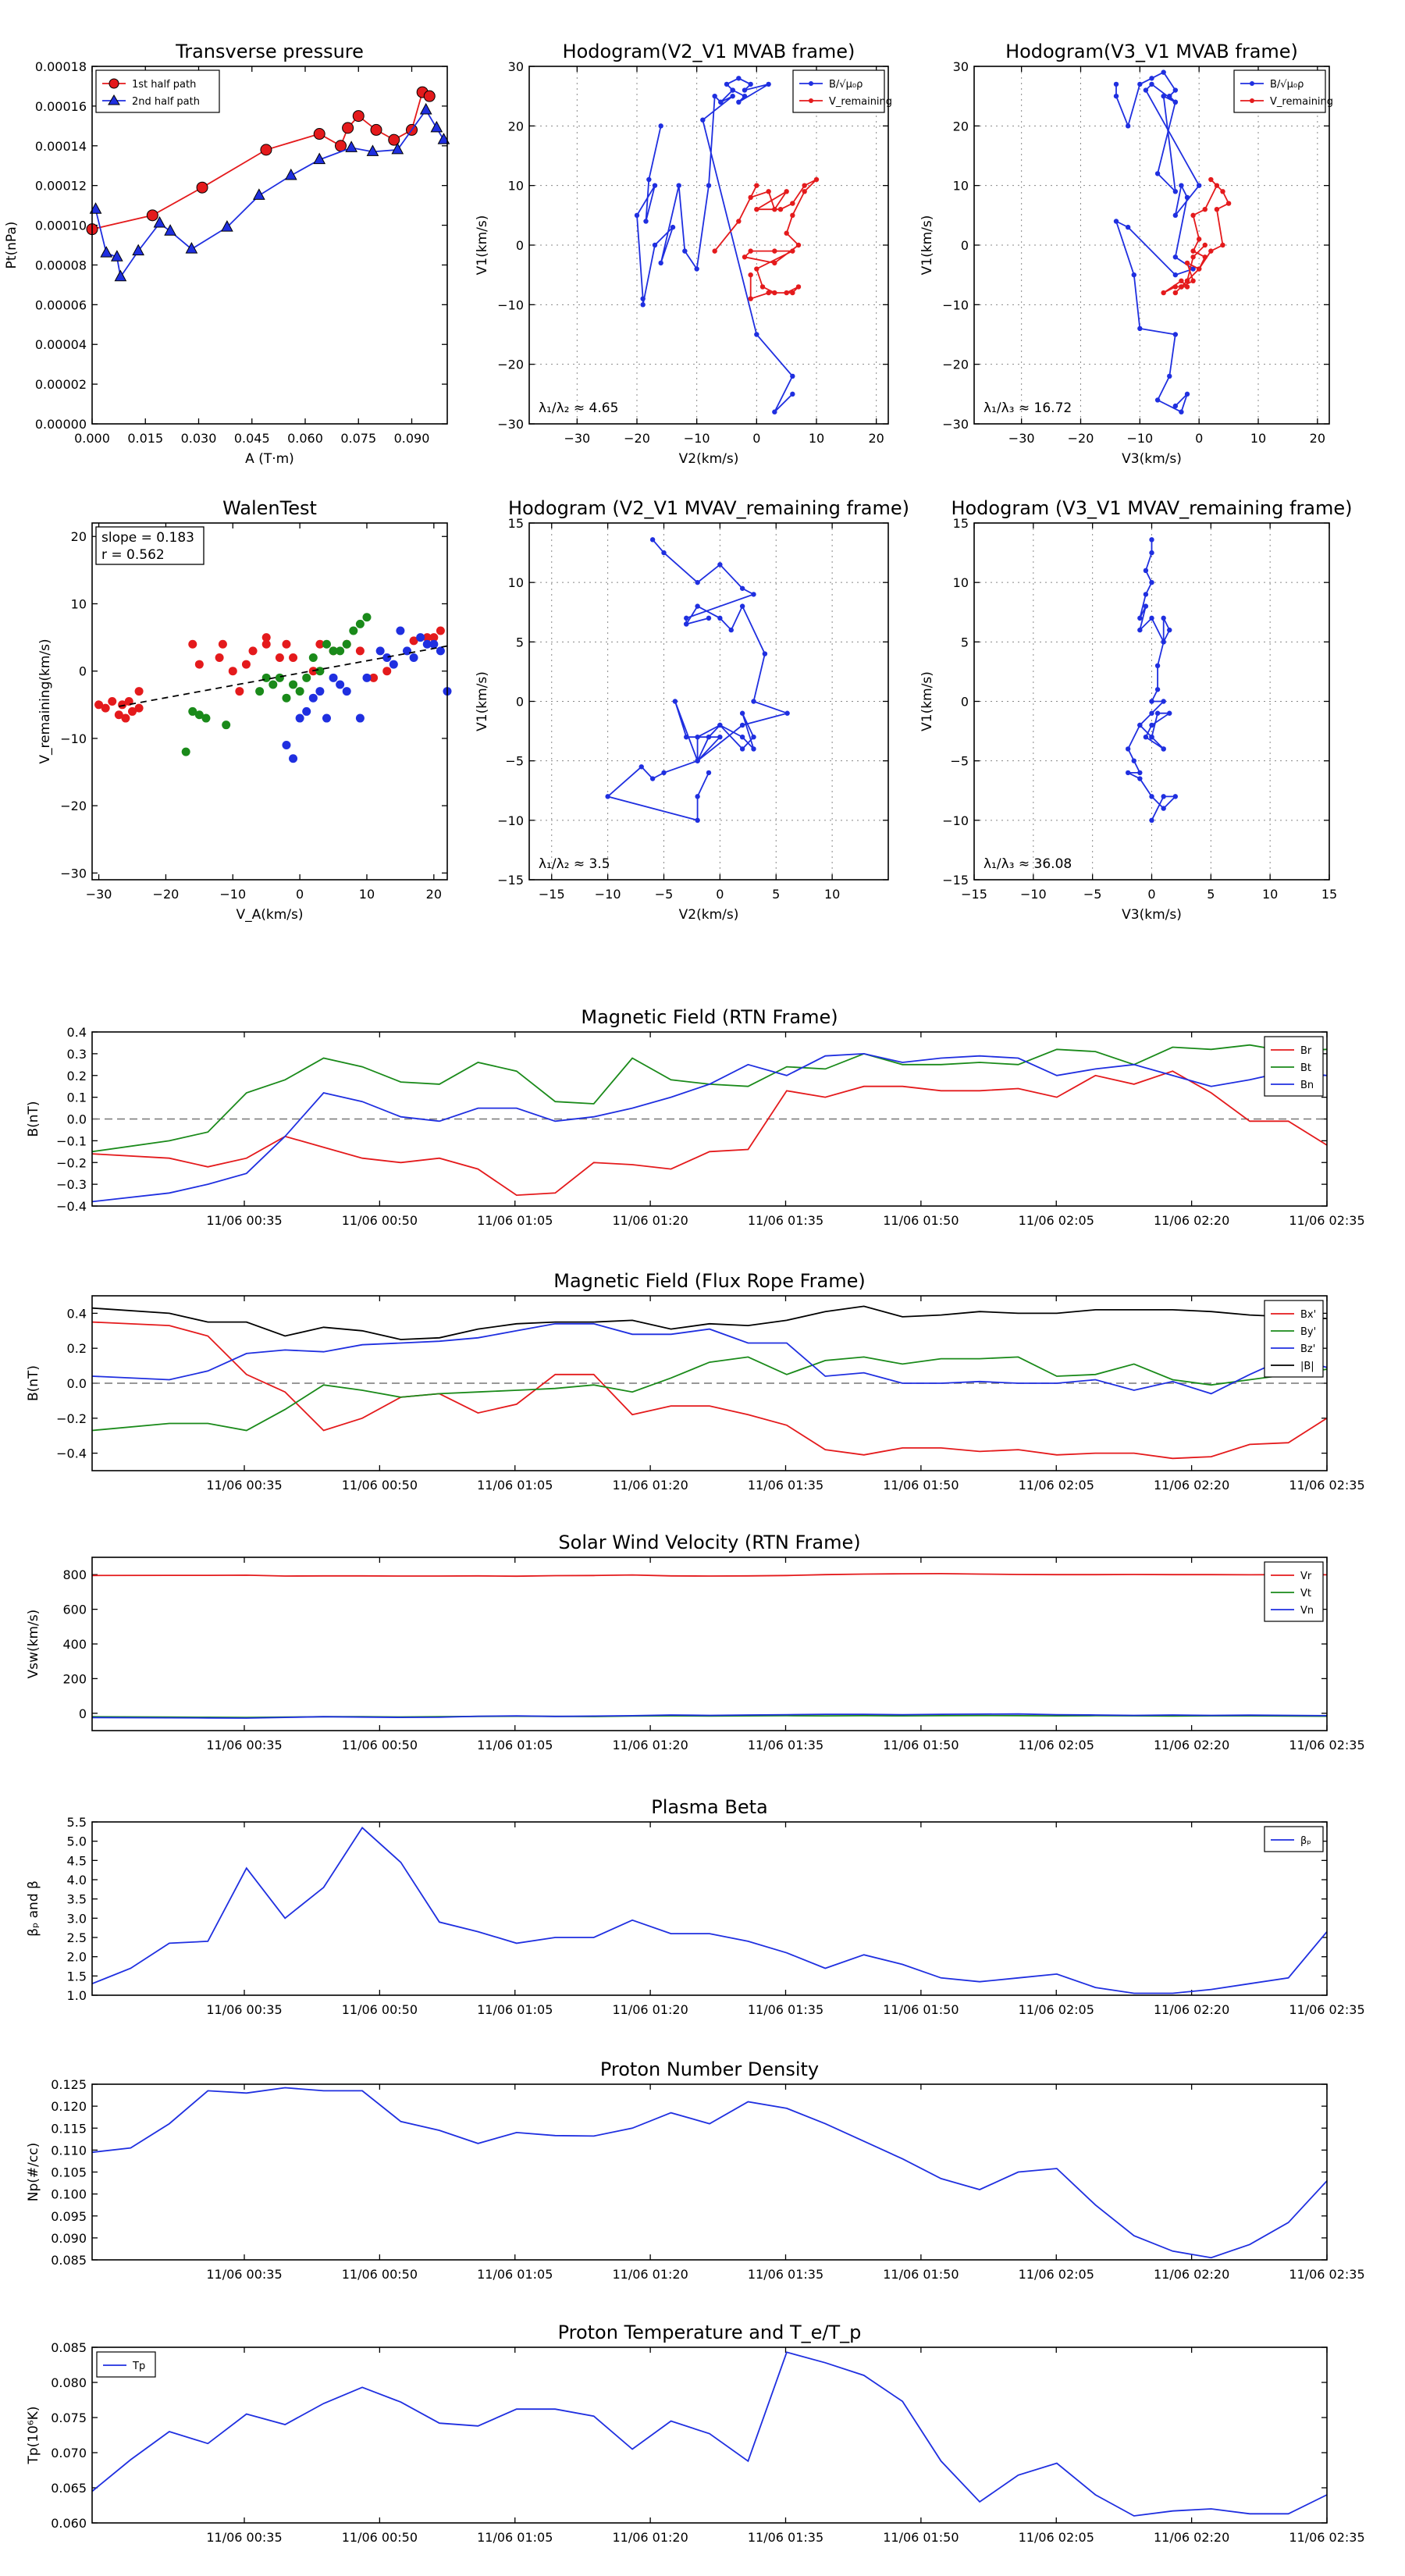 This screenshot has width=1405, height=2576. I want to click on y-tick-label: 0.065, so click(69, 2488).